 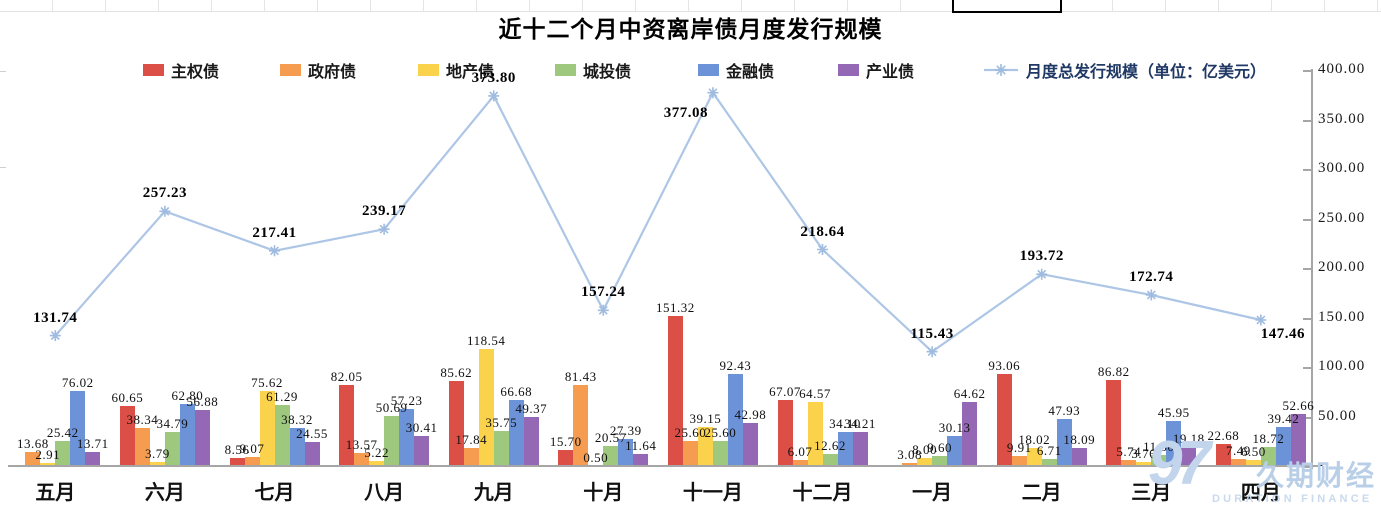 What do you see at coordinates (142, 447) in the screenshot?
I see `bar-政府债-六月` at bounding box center [142, 447].